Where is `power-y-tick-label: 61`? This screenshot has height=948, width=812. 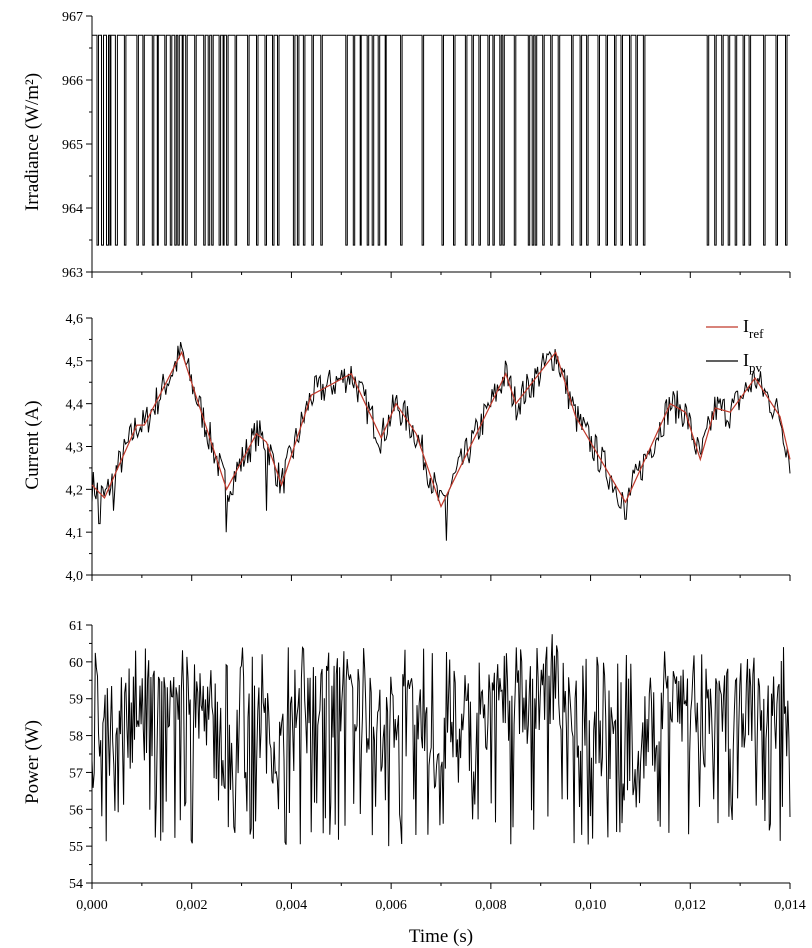 power-y-tick-label: 61 is located at coordinates (76, 626).